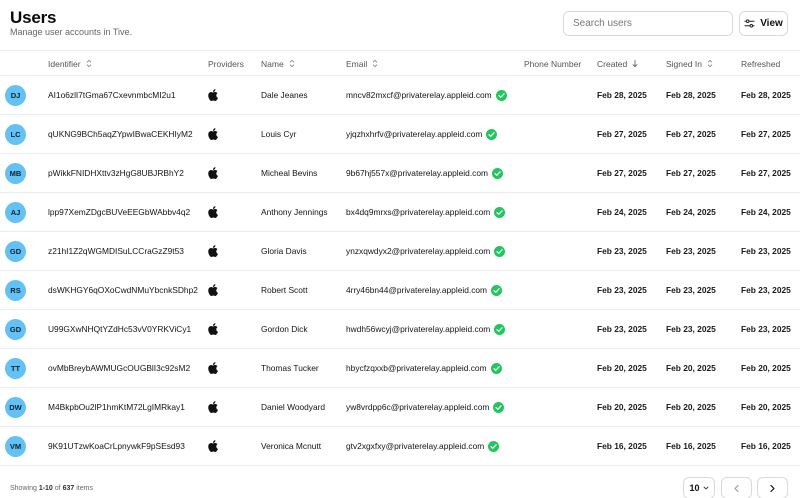  Describe the element at coordinates (618, 63) in the screenshot. I see `column-created: Created` at that location.